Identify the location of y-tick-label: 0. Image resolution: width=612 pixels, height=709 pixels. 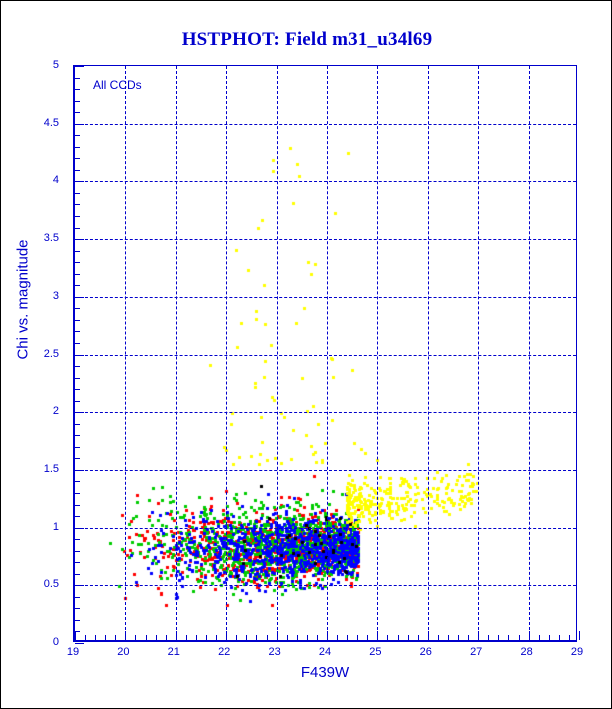
(55, 642).